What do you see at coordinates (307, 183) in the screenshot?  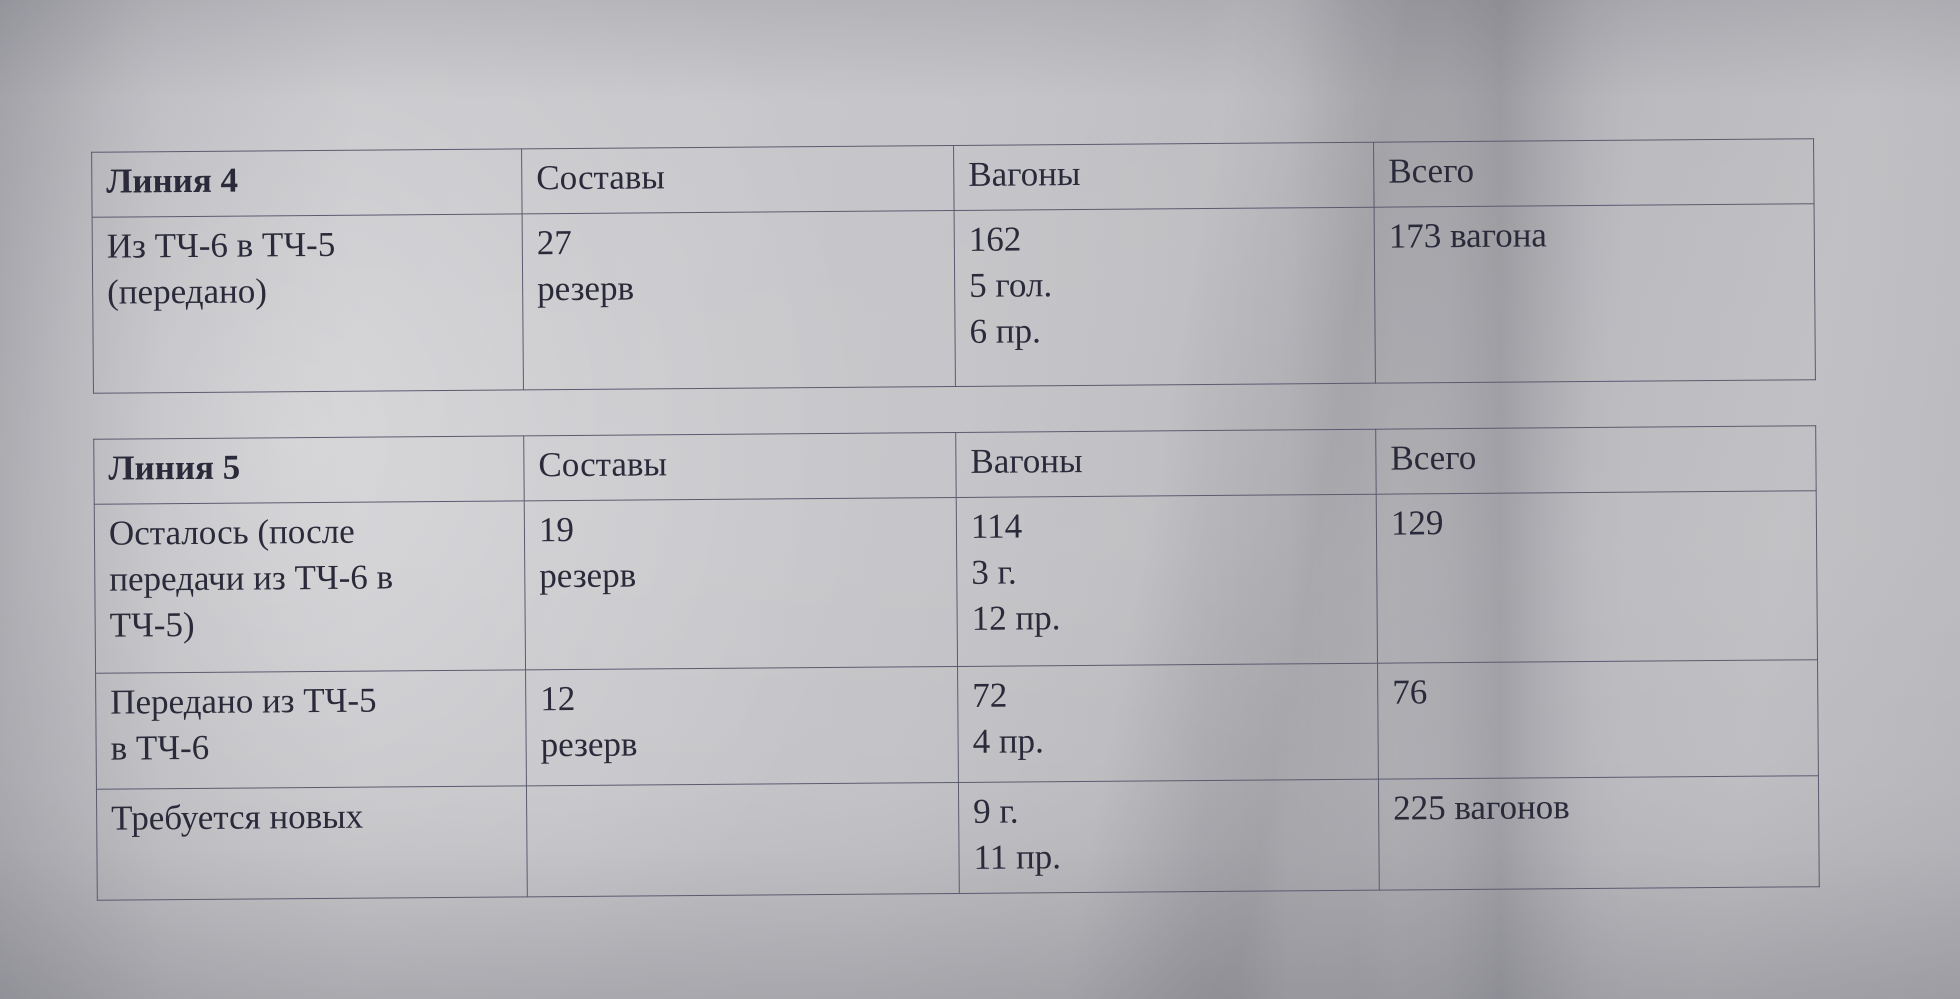 I see `table-title-line-4: Линия 4` at bounding box center [307, 183].